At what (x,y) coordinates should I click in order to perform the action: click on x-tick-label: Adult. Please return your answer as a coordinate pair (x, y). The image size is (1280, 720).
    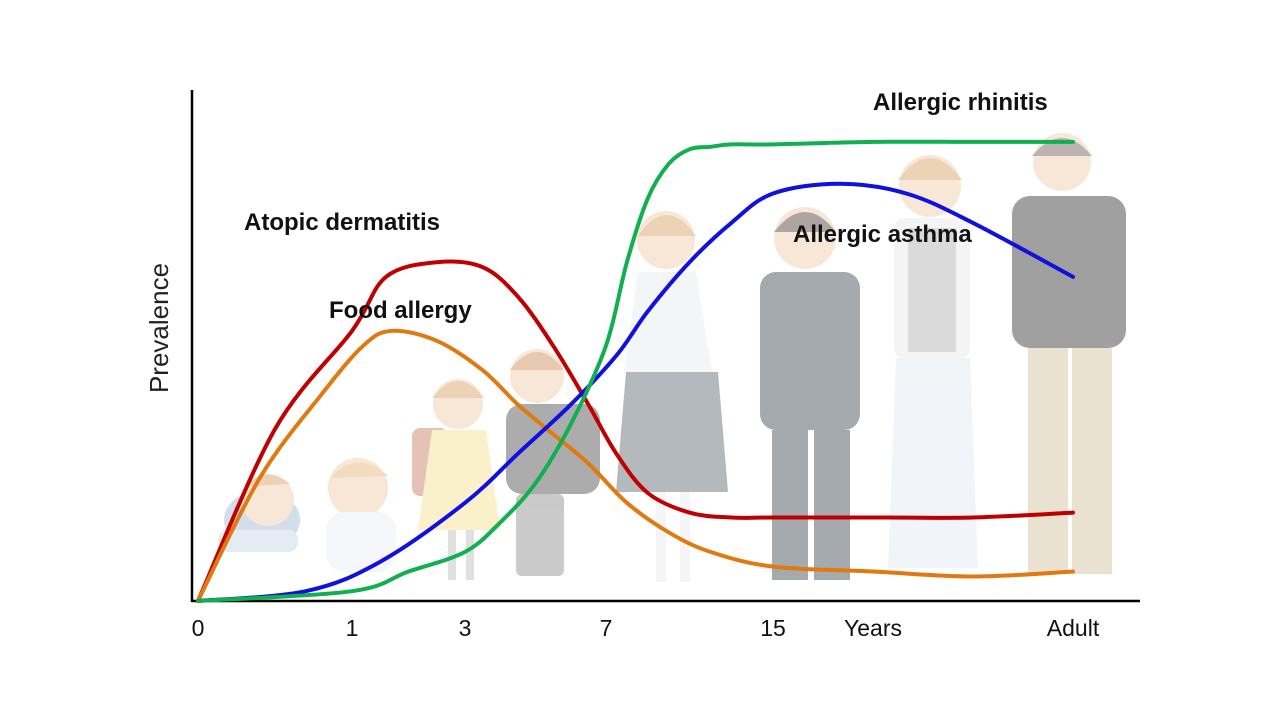
    Looking at the image, I should click on (1073, 628).